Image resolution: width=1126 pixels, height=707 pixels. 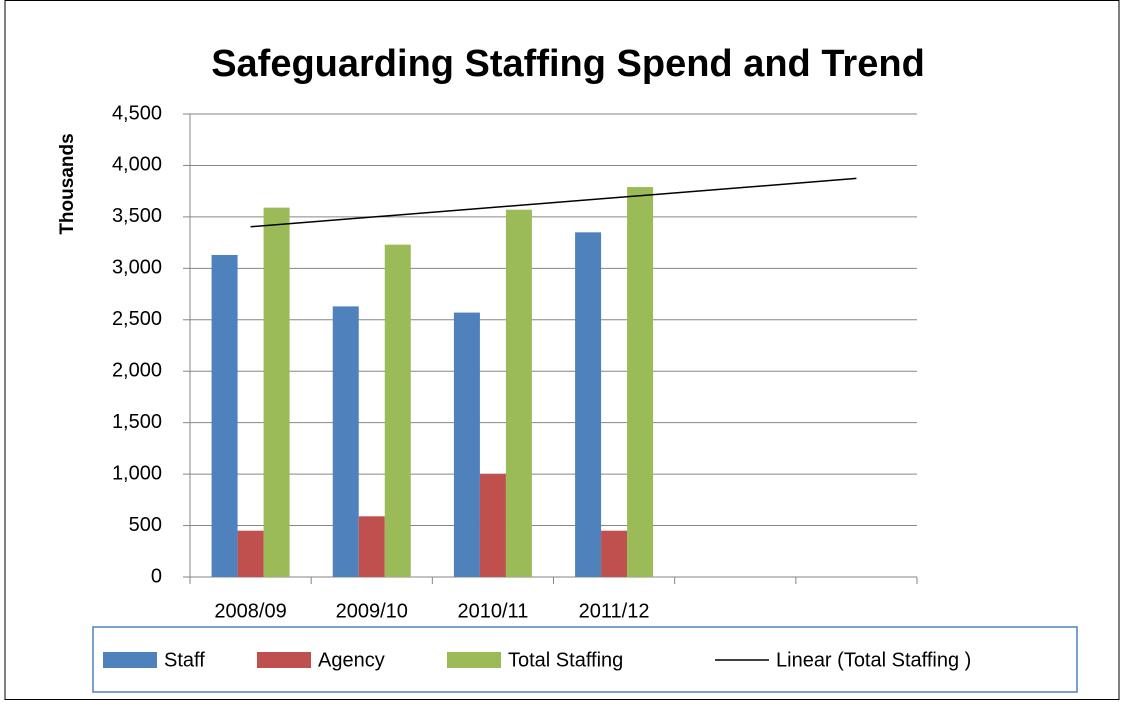 I want to click on y-tick-label: 3,000, so click(x=137, y=268).